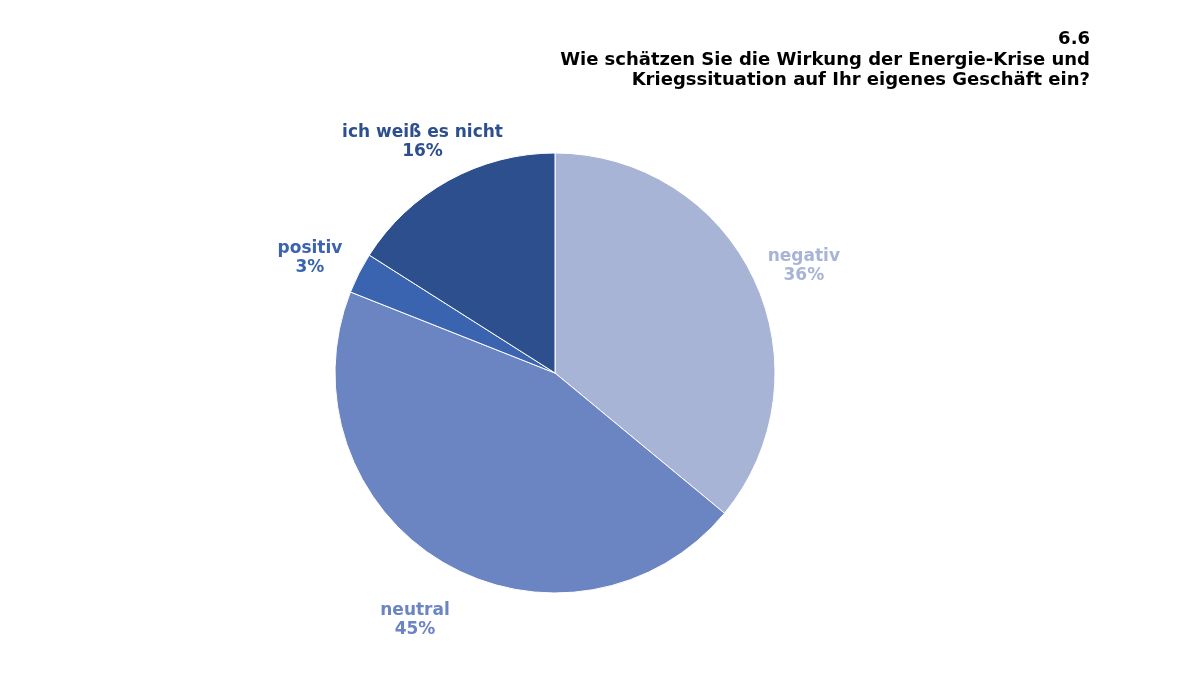 The height and width of the screenshot is (677, 1200). Describe the element at coordinates (422, 150) in the screenshot. I see `data-label: 16%` at that location.